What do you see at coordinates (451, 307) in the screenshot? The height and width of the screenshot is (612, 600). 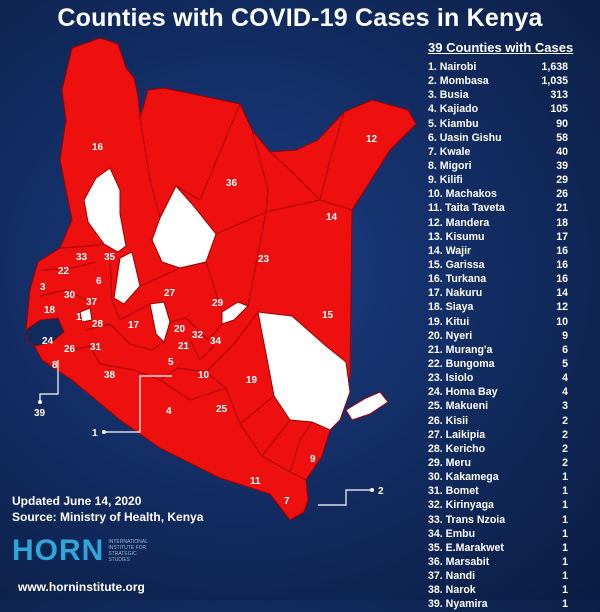 I see `county-name: 18. Siaya` at bounding box center [451, 307].